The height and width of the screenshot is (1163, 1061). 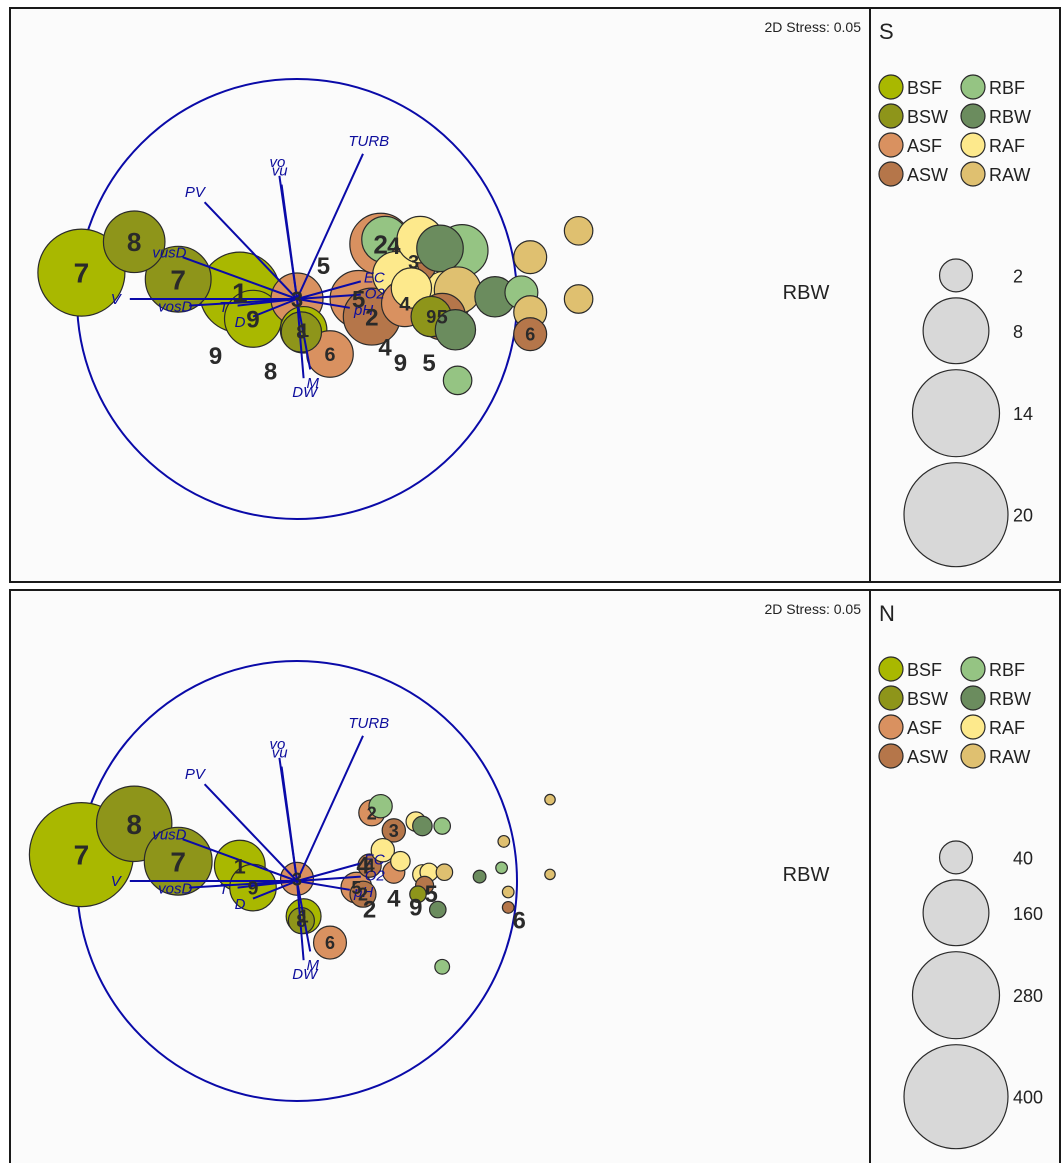 I want to click on vector-label: M, so click(x=313, y=383).